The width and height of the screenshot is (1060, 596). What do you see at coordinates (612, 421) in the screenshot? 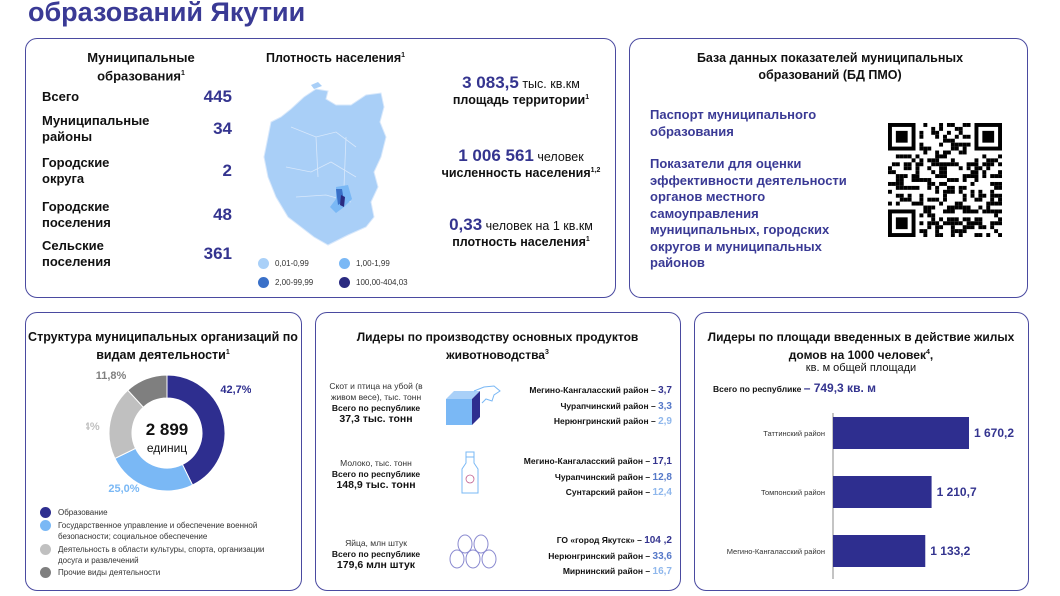
I see `leader-row: Нерюнгринский район – 2,9` at bounding box center [612, 421].